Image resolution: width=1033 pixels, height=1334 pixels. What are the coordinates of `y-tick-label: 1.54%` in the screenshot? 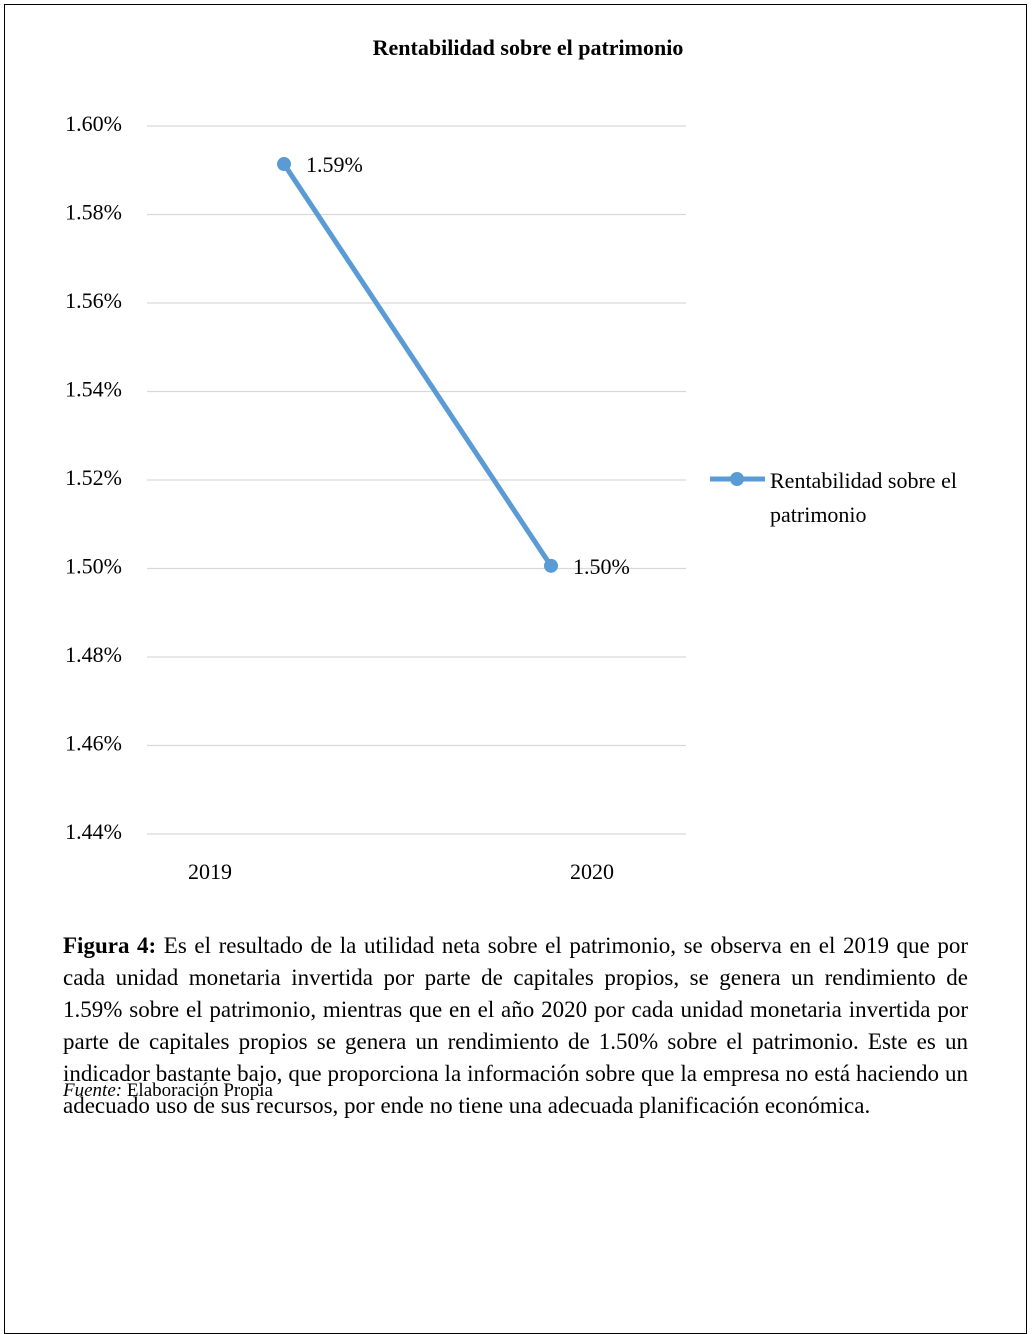 It's located at (93, 389).